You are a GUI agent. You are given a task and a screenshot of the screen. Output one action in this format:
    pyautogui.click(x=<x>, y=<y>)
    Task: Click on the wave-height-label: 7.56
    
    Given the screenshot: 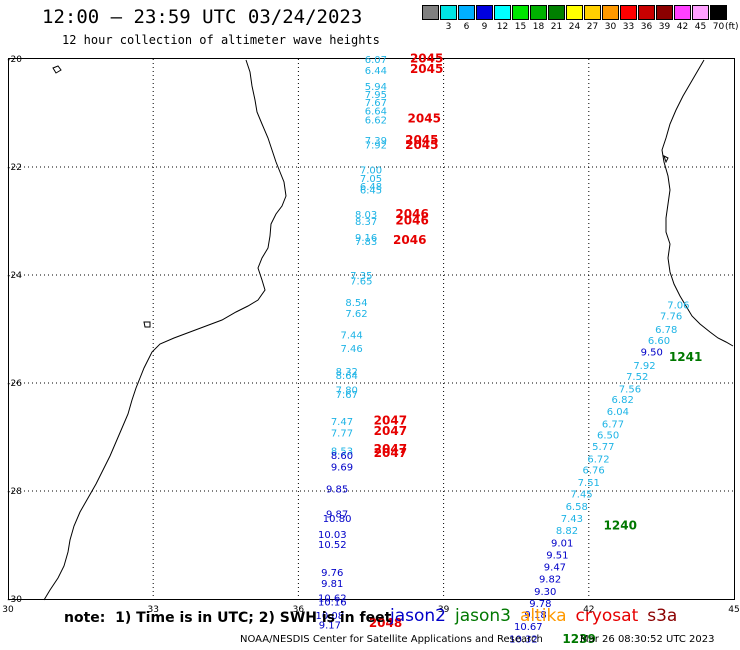 What is the action you would take?
    pyautogui.click(x=630, y=389)
    